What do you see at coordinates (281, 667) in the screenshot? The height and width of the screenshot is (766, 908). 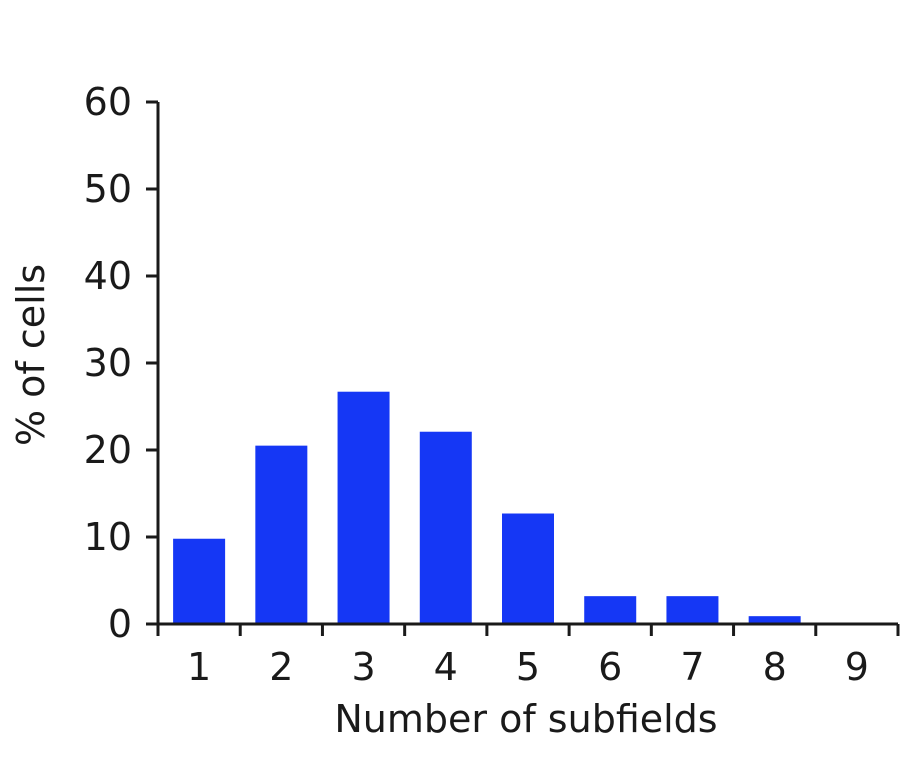 I see `x-tick-label: 2` at bounding box center [281, 667].